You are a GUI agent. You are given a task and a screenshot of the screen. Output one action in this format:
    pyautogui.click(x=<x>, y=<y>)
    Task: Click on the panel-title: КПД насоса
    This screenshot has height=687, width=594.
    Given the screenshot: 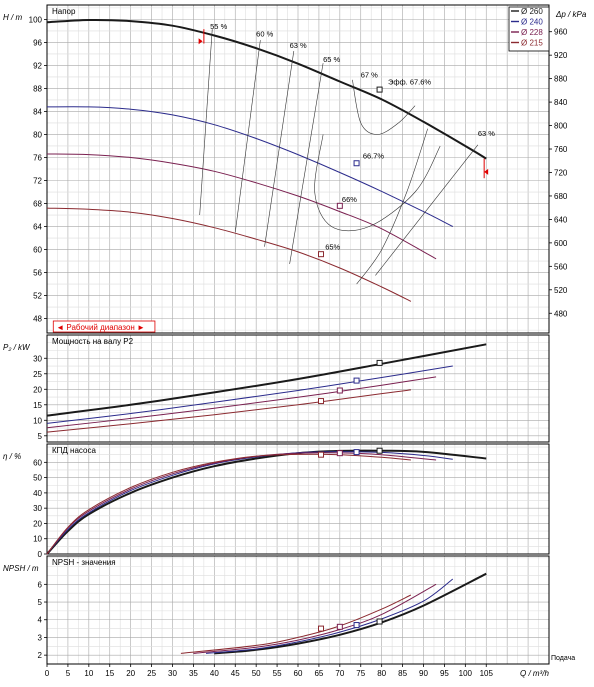 What is the action you would take?
    pyautogui.click(x=74, y=450)
    